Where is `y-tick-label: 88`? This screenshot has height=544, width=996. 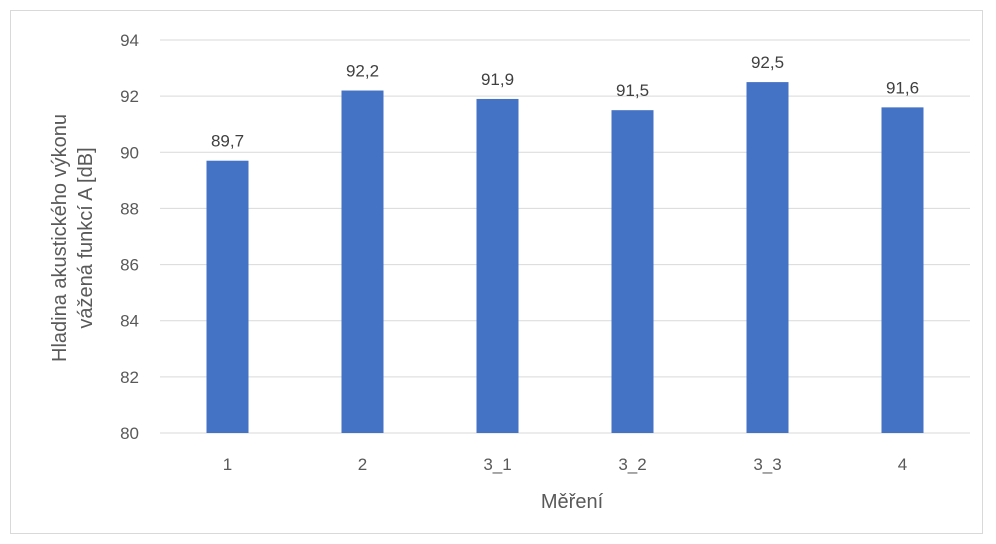 y-tick-label: 88 is located at coordinates (129, 208).